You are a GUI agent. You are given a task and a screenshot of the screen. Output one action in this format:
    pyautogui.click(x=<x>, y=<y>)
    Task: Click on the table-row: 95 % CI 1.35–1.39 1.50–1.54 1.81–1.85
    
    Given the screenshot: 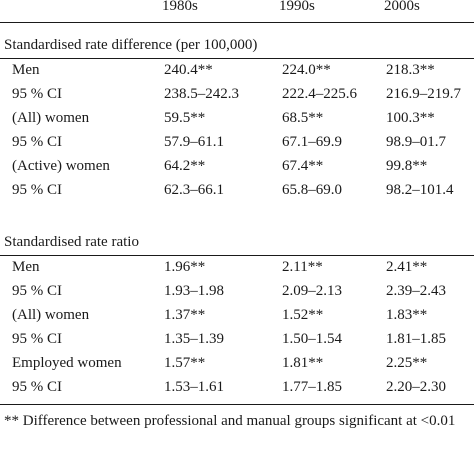 What is the action you would take?
    pyautogui.click(x=237, y=339)
    